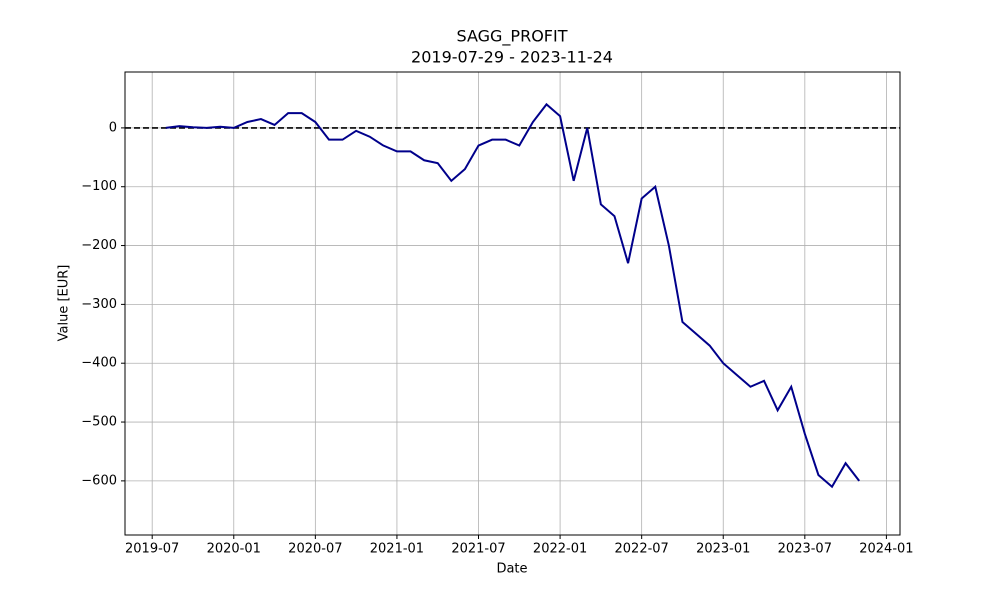  Describe the element at coordinates (478, 549) in the screenshot. I see `x-tick-label: 2021-07` at that location.